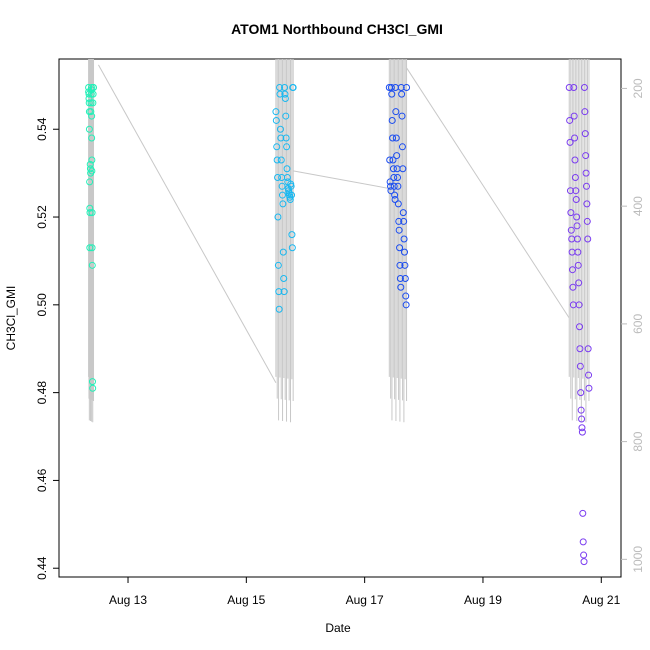 This screenshot has height=650, width=650. Describe the element at coordinates (488, 193) in the screenshot. I see `pressure-transit-line` at that location.